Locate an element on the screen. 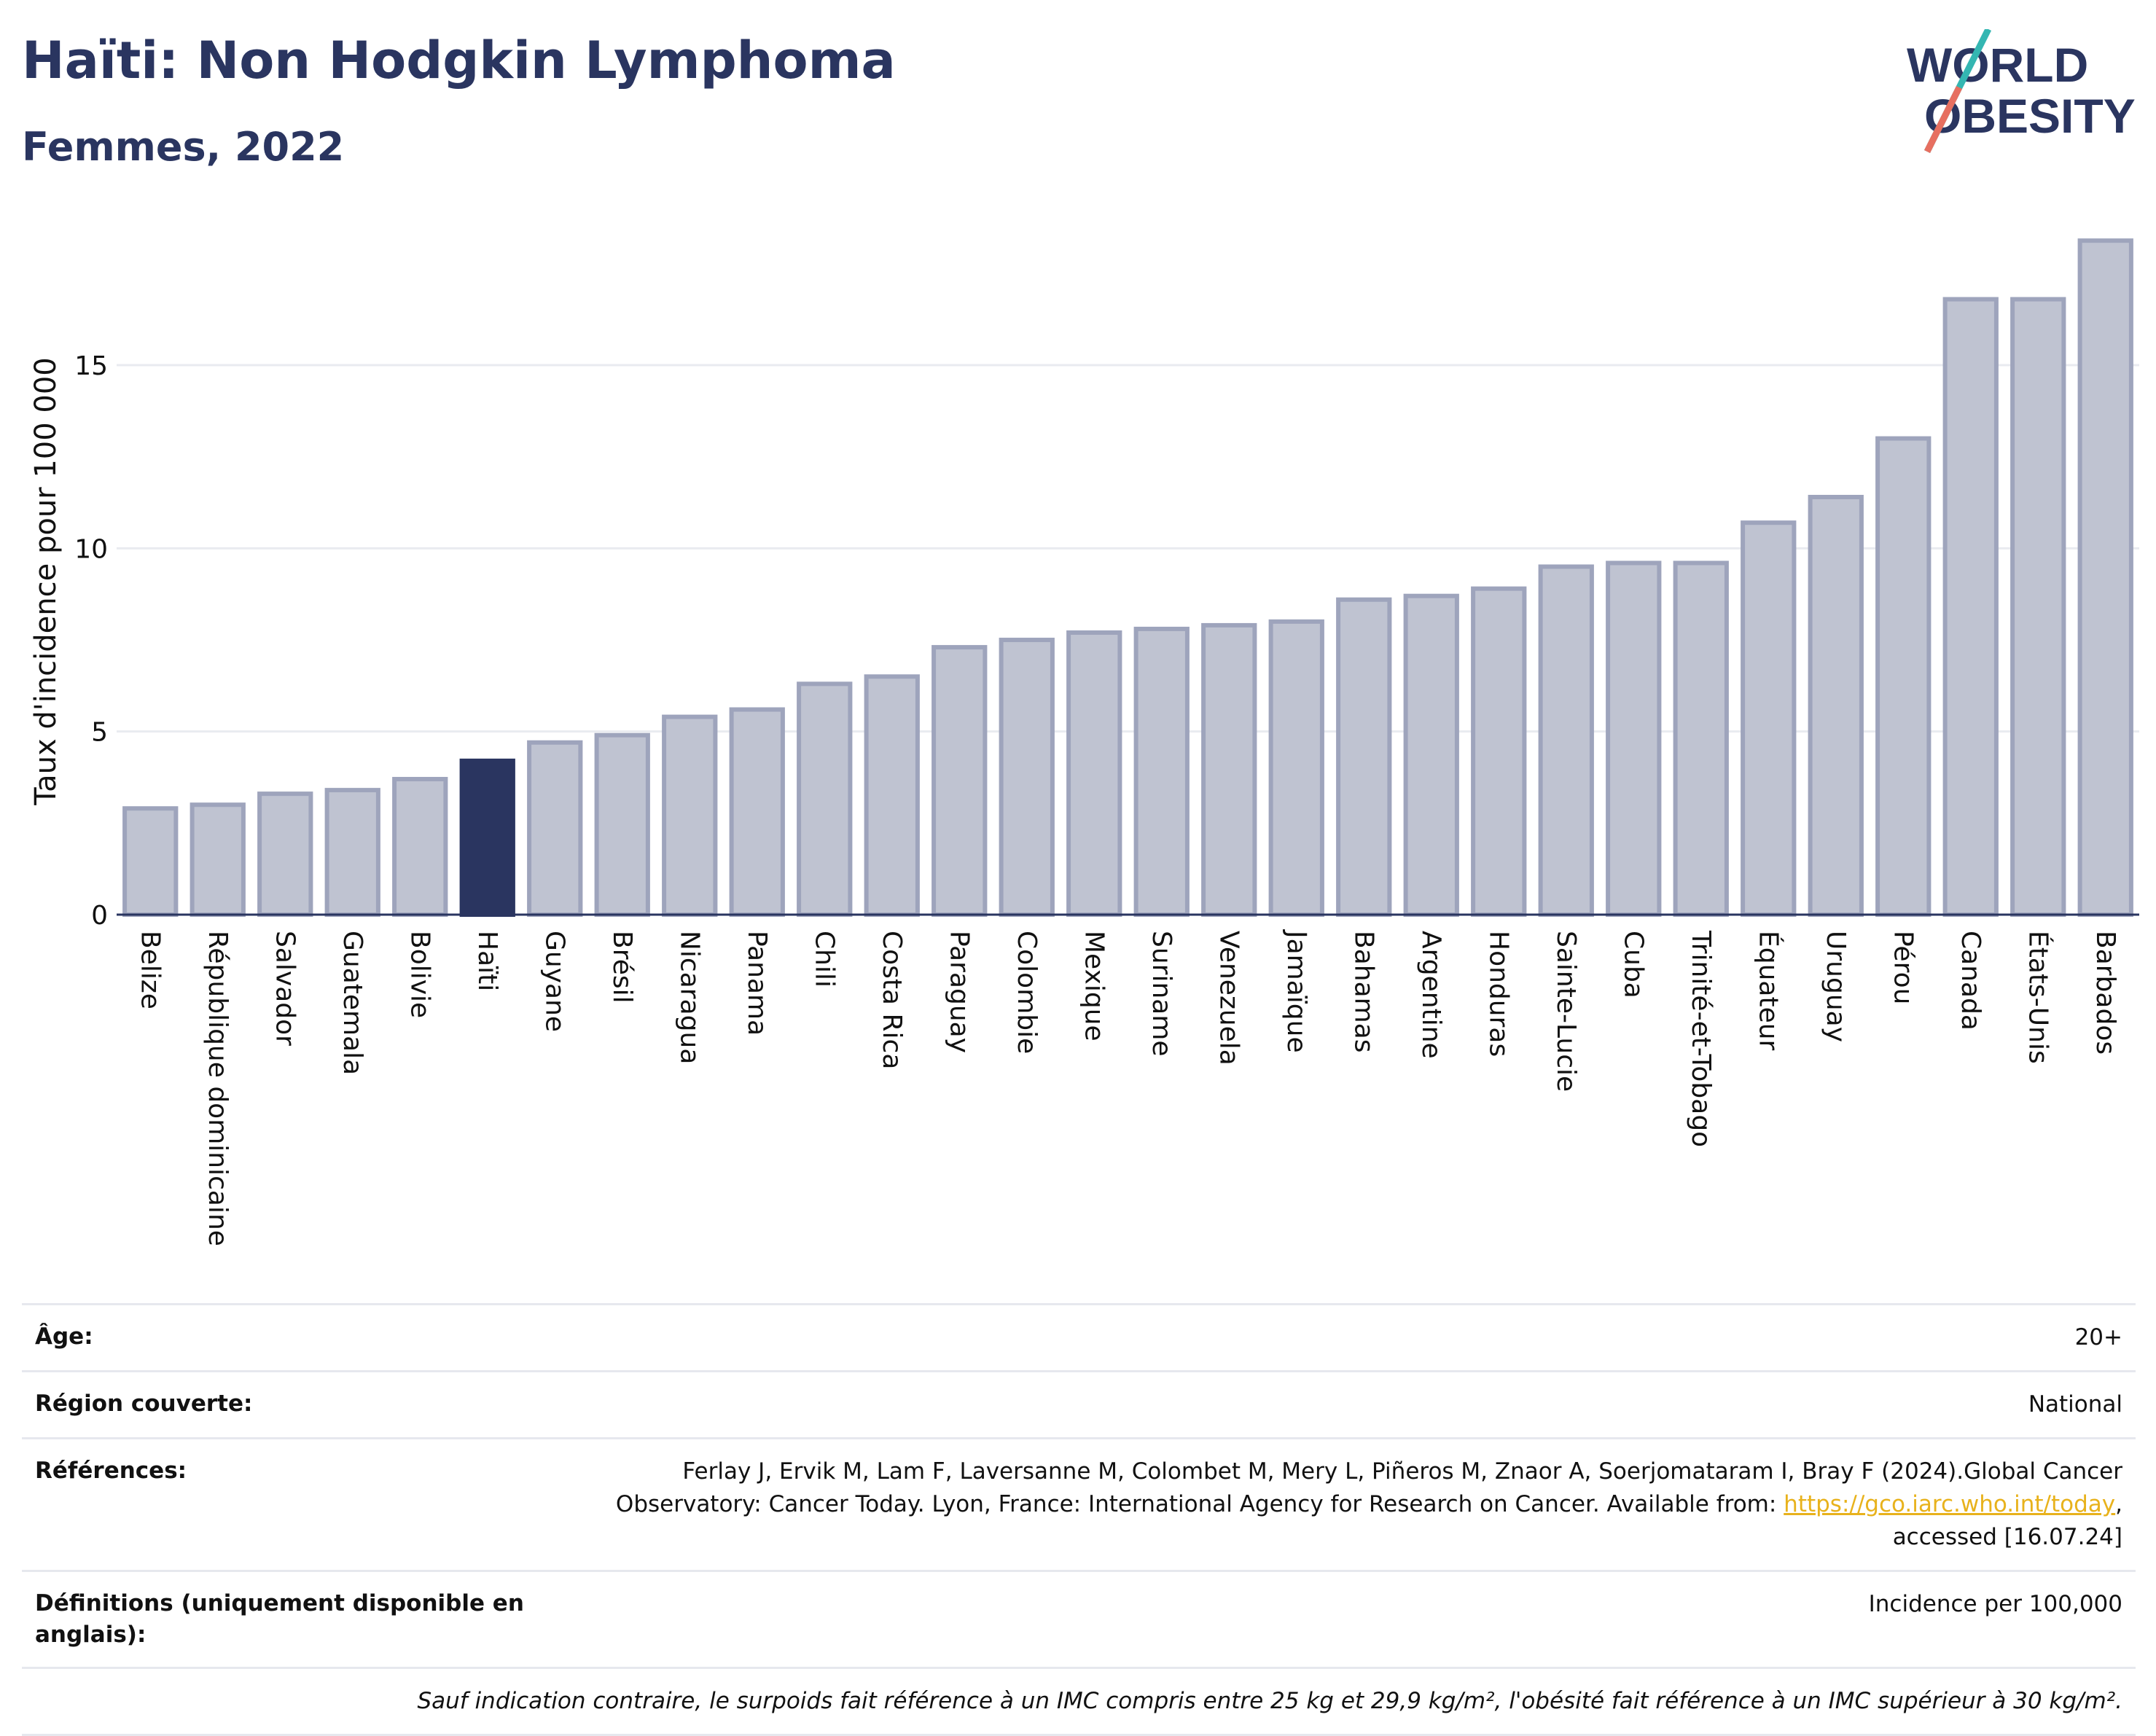 This screenshot has height=1736, width=2156. bar-Chili is located at coordinates (825, 799).